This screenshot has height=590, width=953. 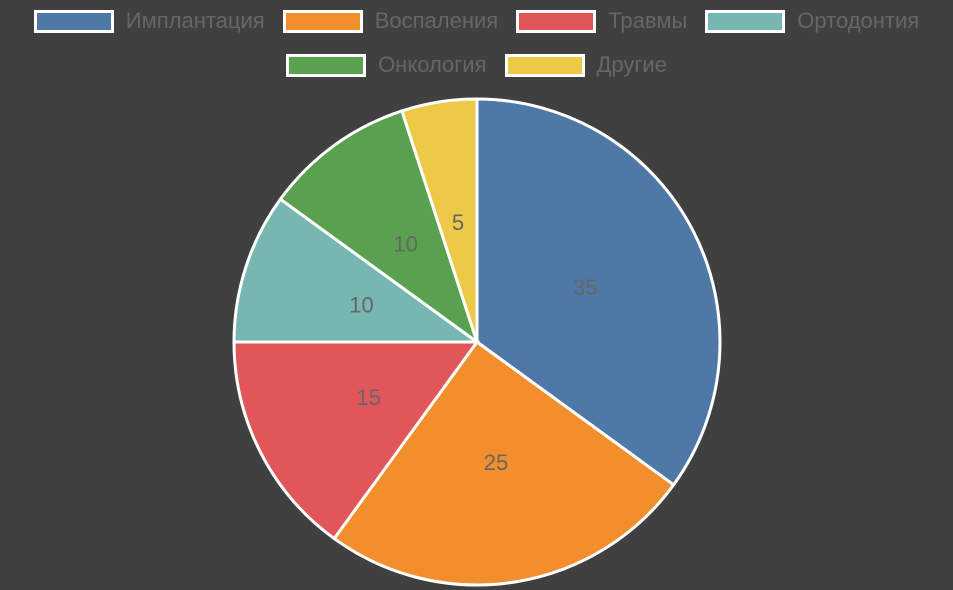 What do you see at coordinates (585, 287) in the screenshot?
I see `data-label: 35` at bounding box center [585, 287].